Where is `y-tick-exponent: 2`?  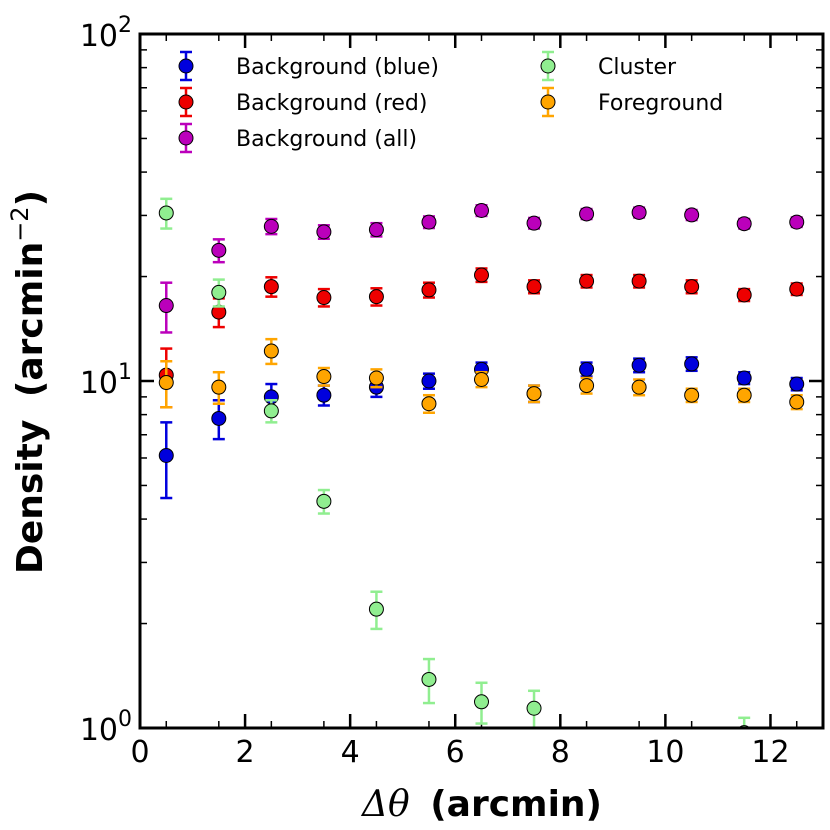 y-tick-exponent: 2 is located at coordinates (125, 25).